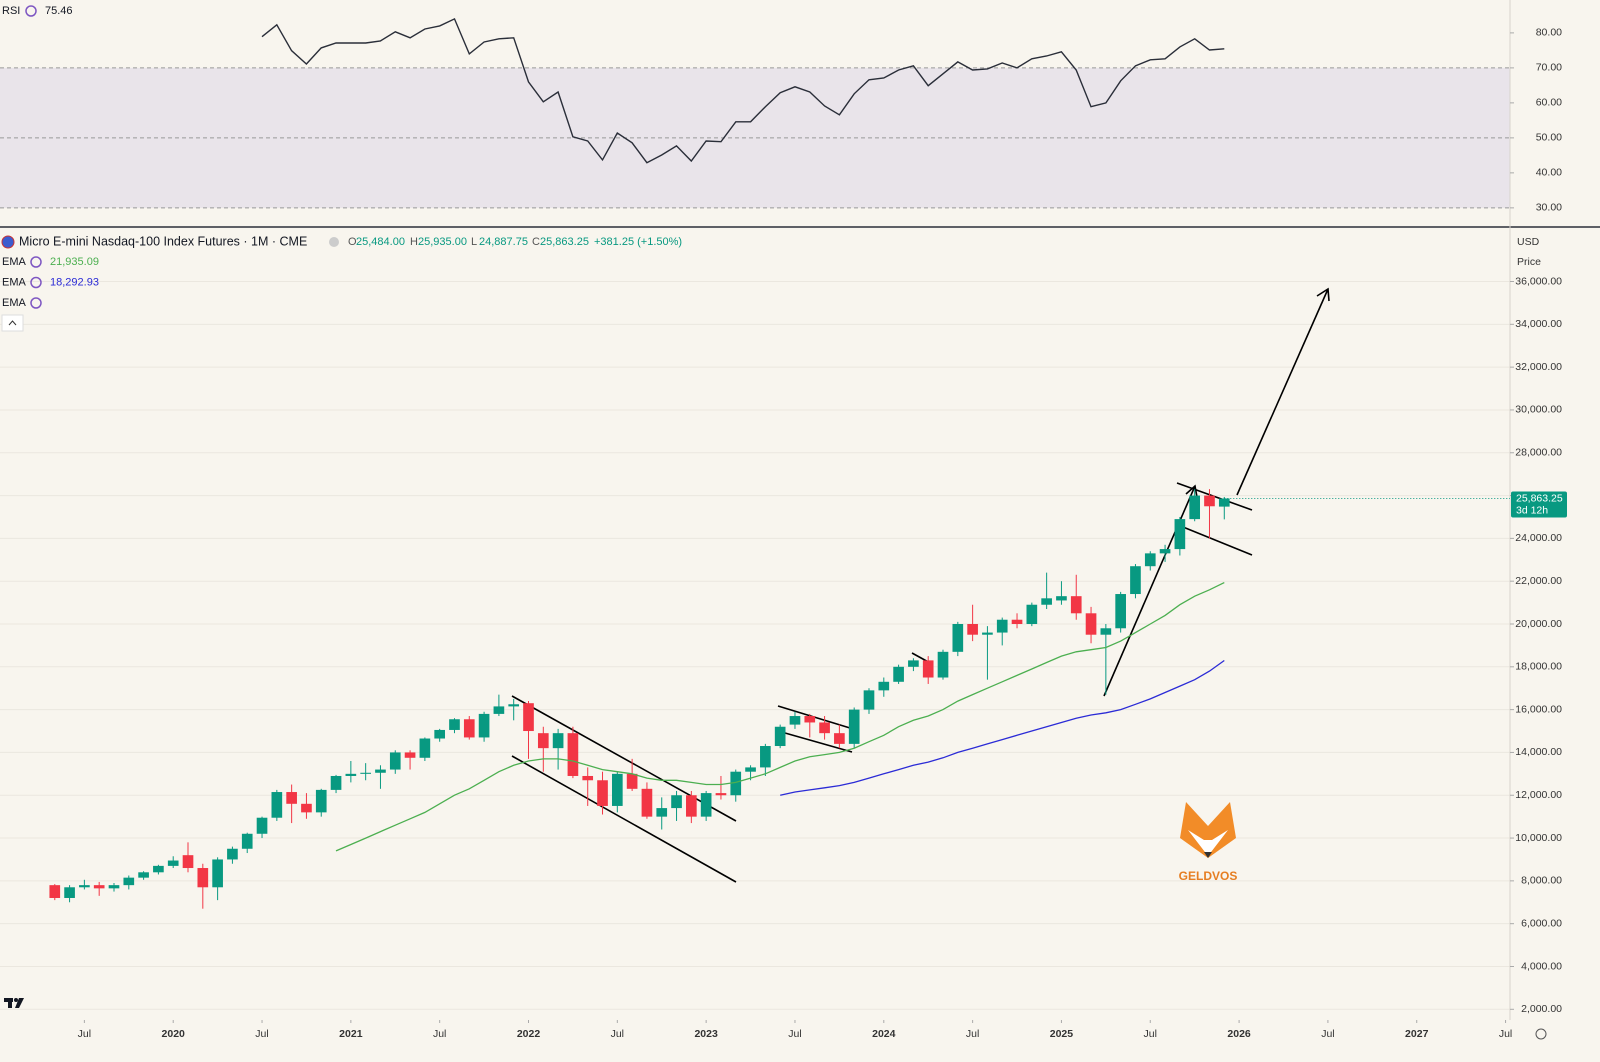 This screenshot has width=1600, height=1062. Describe the element at coordinates (474, 242) in the screenshot. I see `ohlc-label: L` at that location.